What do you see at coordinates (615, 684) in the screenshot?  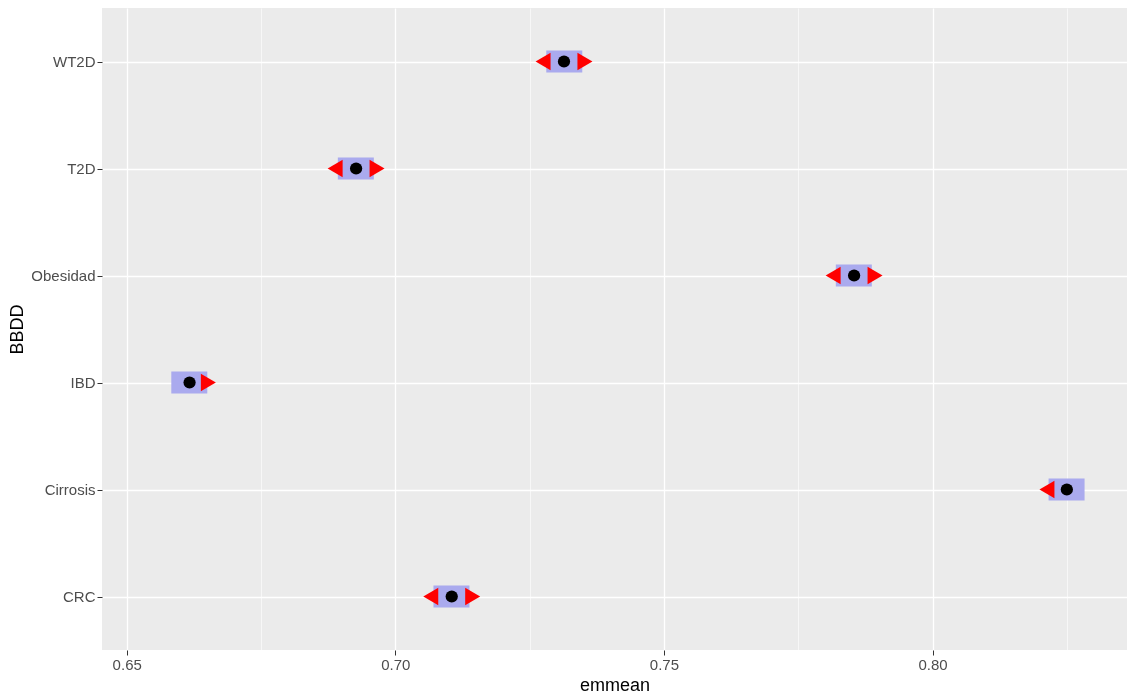 I see `x-axis-title: emmean` at bounding box center [615, 684].